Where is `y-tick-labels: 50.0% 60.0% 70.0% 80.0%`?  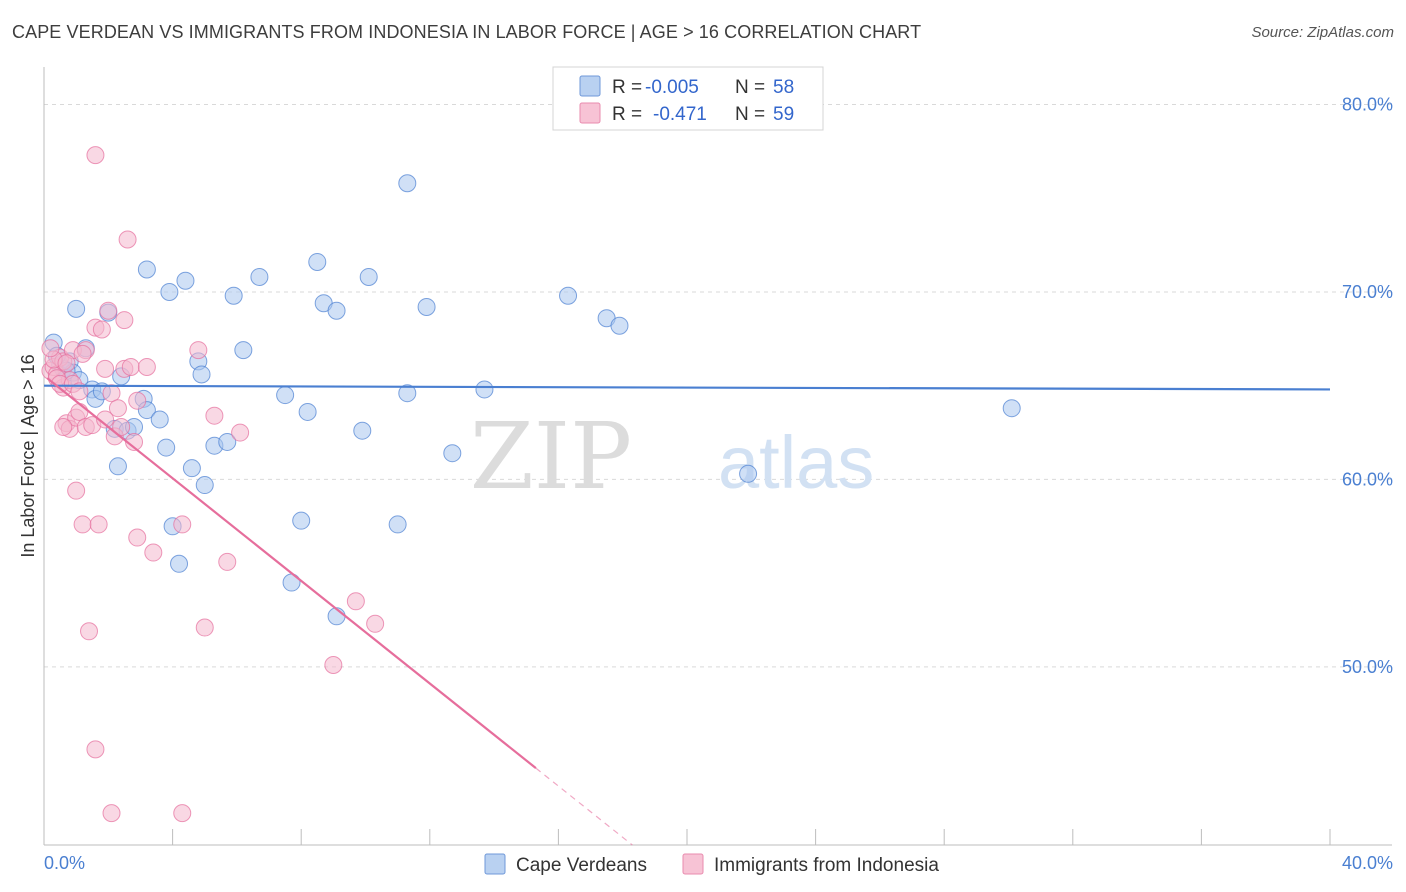 y-tick-labels: 50.0% 60.0% 70.0% 80.0% is located at coordinates (1367, 385).